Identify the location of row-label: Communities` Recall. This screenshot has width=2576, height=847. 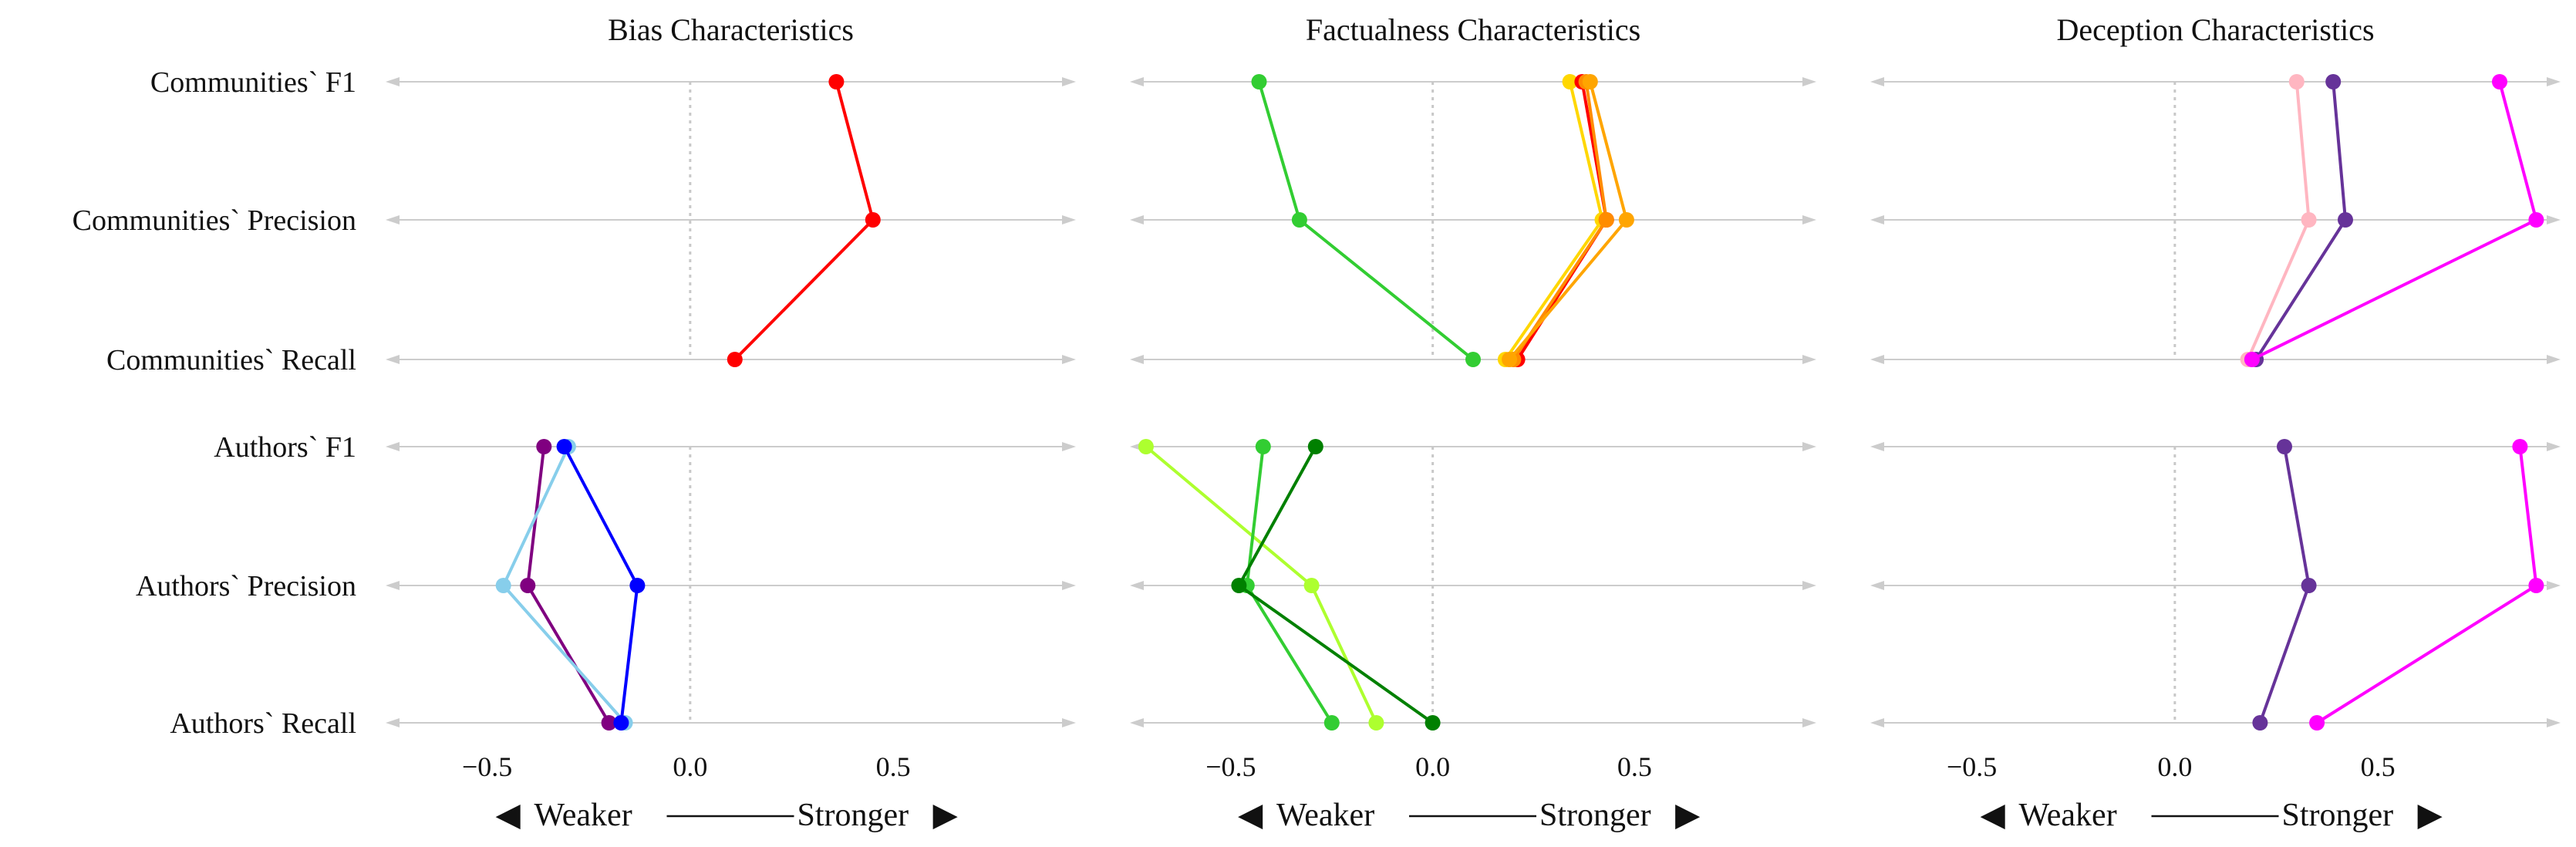
(231, 360).